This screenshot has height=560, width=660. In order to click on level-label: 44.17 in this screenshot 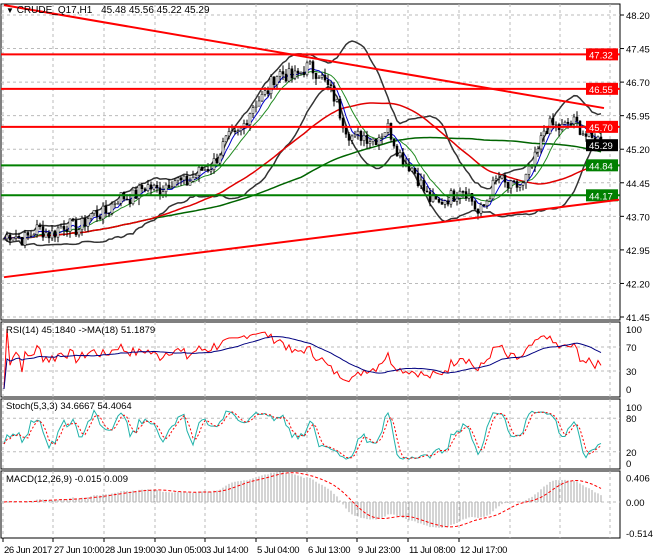, I will do `click(601, 196)`.